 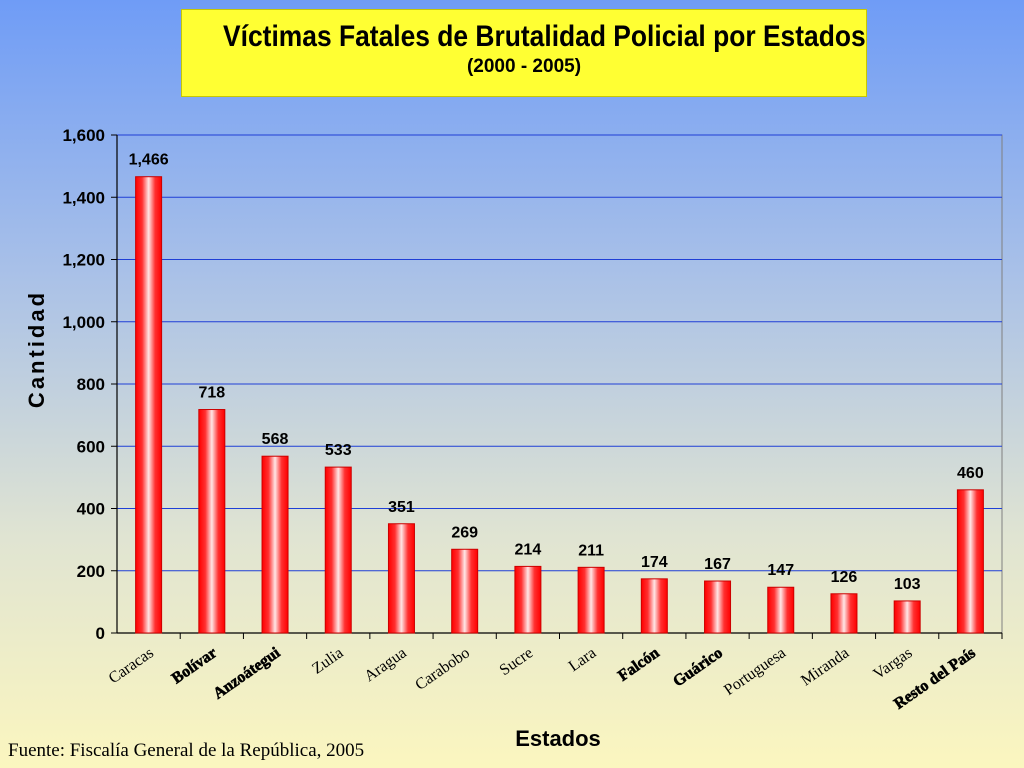 What do you see at coordinates (338, 450) in the screenshot?
I see `data-label: 533` at bounding box center [338, 450].